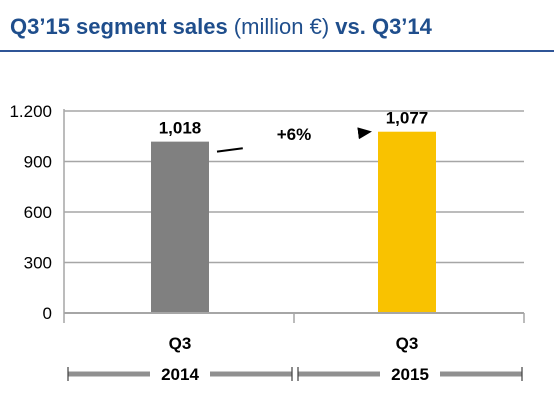 The height and width of the screenshot is (411, 554). Describe the element at coordinates (119, 26) in the screenshot. I see `chart-title-main: Q3’15 segment sales` at that location.